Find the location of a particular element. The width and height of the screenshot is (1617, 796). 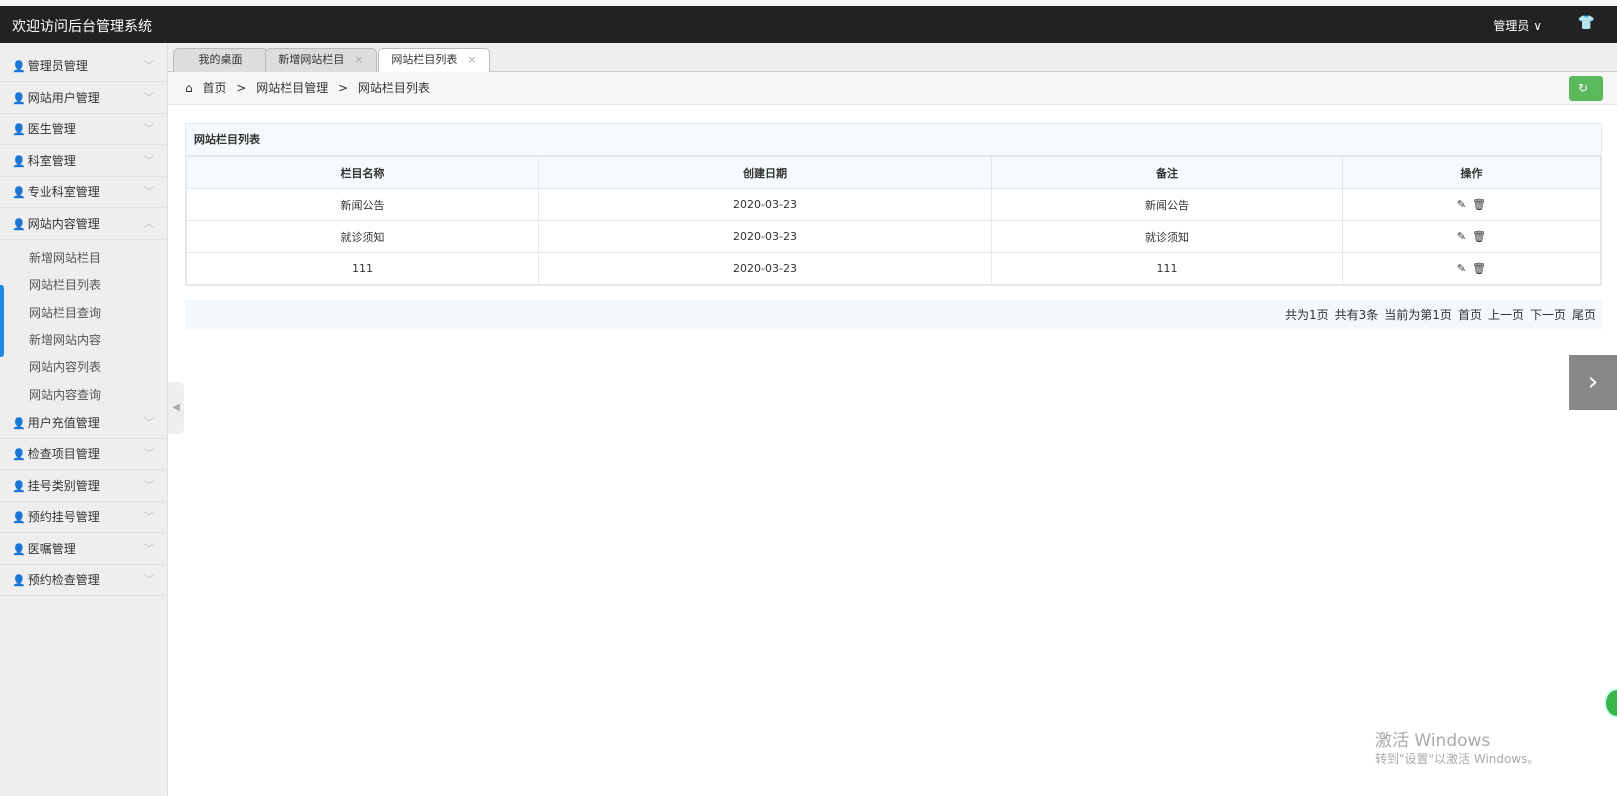

table-row: 就诊须知 2020-03-23 就诊须知 ✎ 🗑 is located at coordinates (893, 236).